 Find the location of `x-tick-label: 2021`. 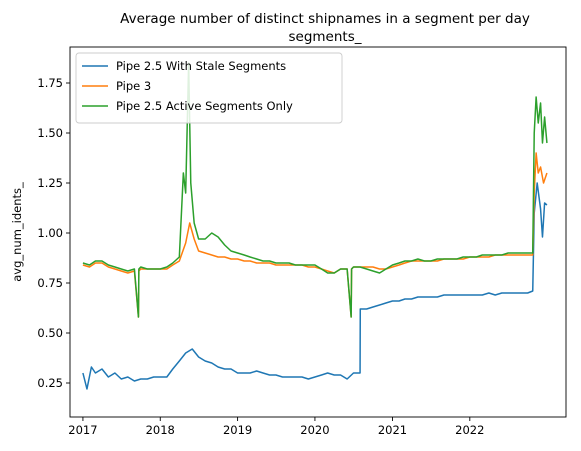

x-tick-label: 2021 is located at coordinates (392, 430).